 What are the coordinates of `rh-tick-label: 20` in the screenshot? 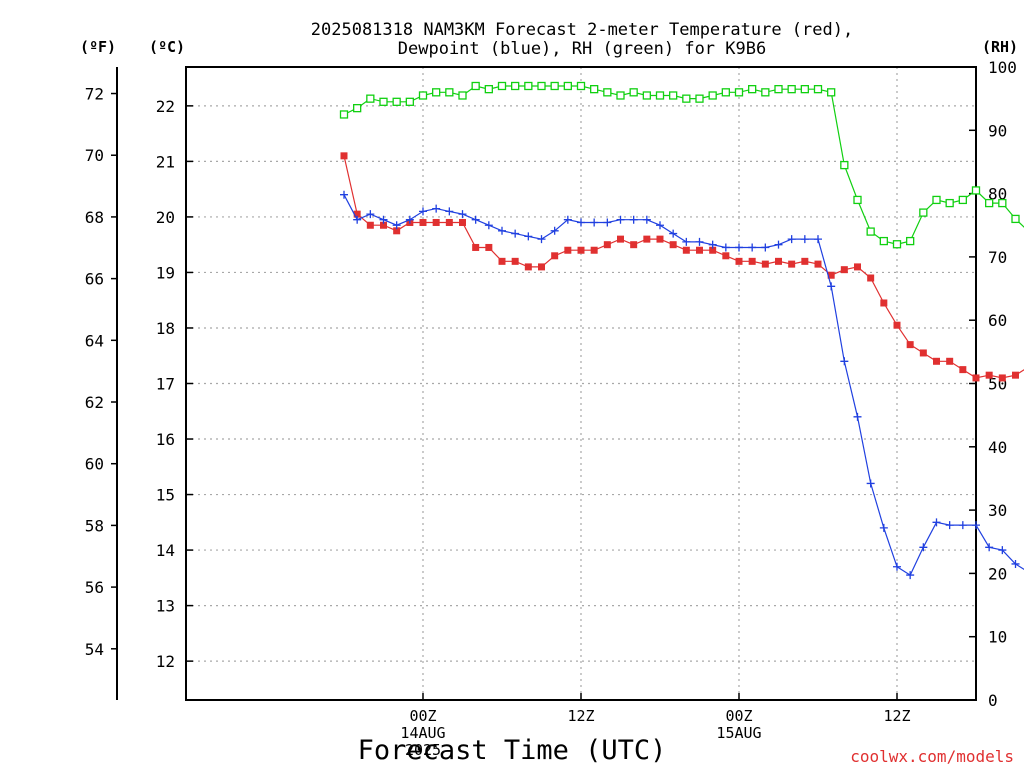 It's located at (997, 573).